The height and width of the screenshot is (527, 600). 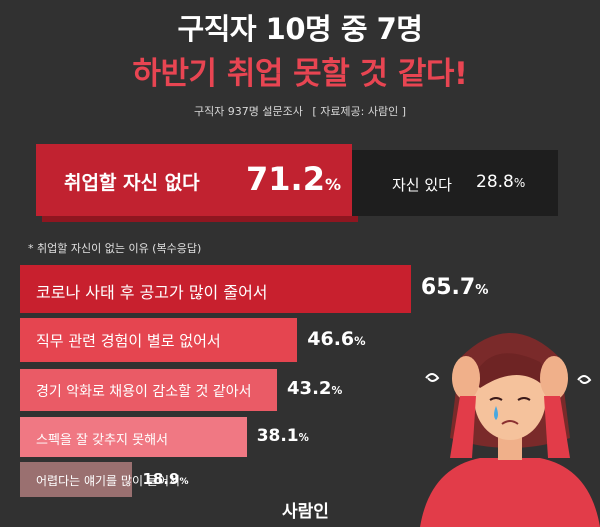 I want to click on reason-bar-label: 코로나 사태 후 공고가 많이 줄어서, so click(x=152, y=292).